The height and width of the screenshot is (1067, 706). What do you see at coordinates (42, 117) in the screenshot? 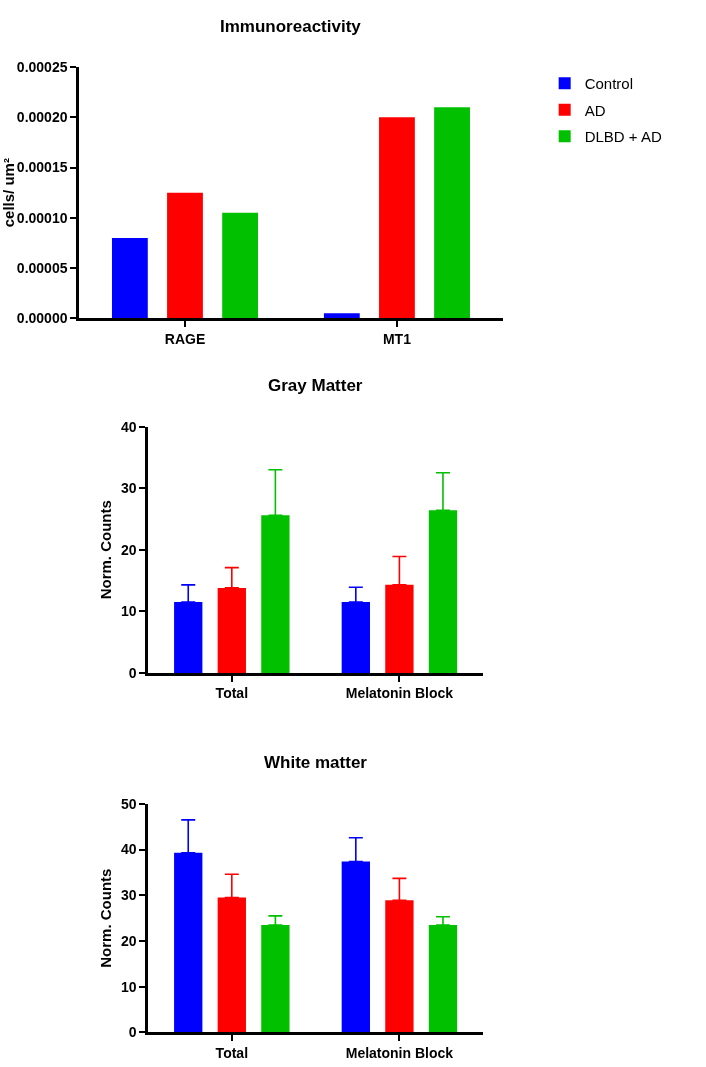
I see `y-tick-label: 0.00020` at bounding box center [42, 117].